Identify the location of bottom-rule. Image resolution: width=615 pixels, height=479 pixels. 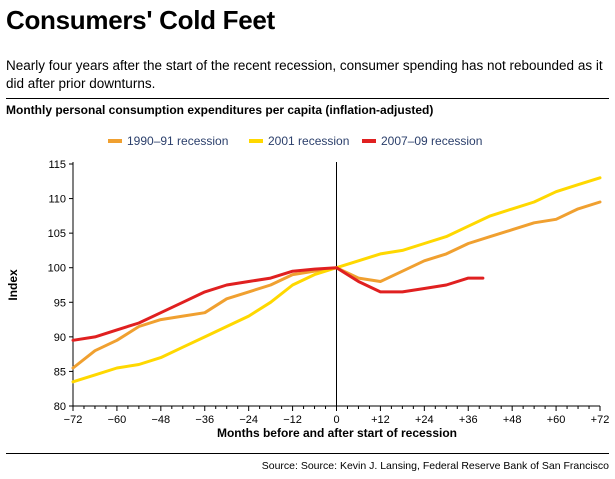
(307, 453).